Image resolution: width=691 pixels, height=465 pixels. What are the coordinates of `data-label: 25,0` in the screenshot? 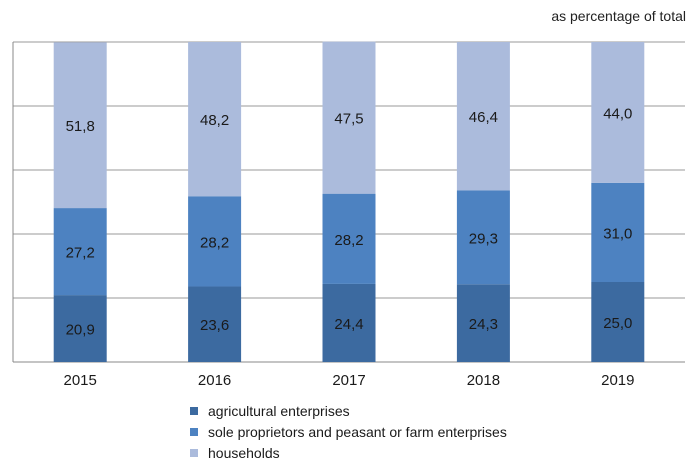 It's located at (617, 323).